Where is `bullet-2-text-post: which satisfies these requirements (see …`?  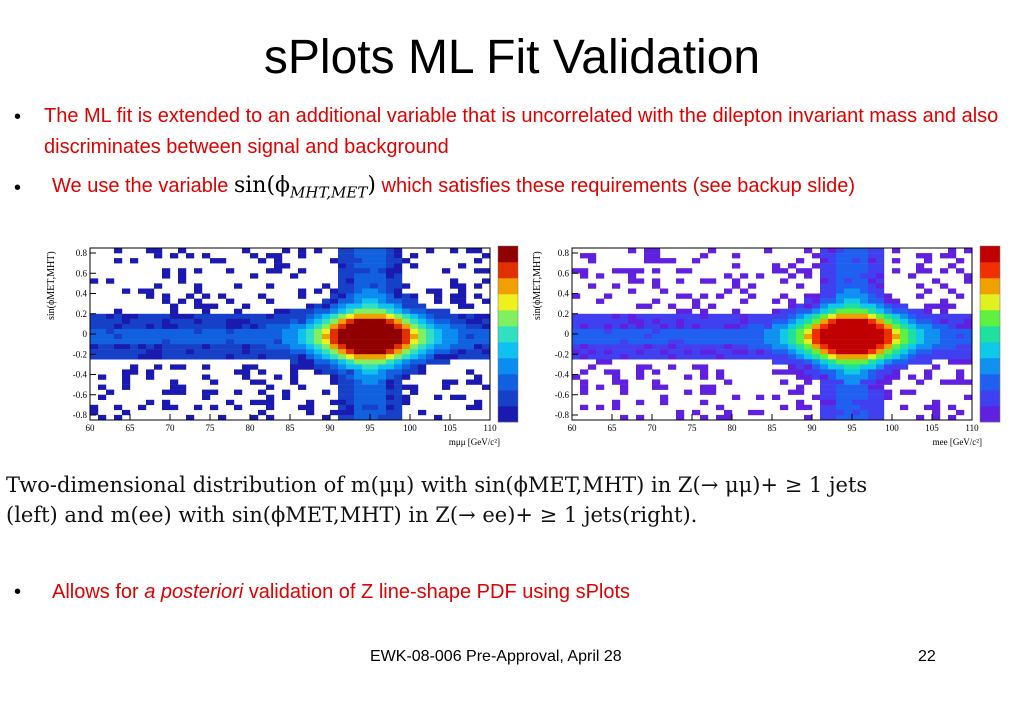 bullet-2-text-post: which satisfies these requirements (see … is located at coordinates (618, 186).